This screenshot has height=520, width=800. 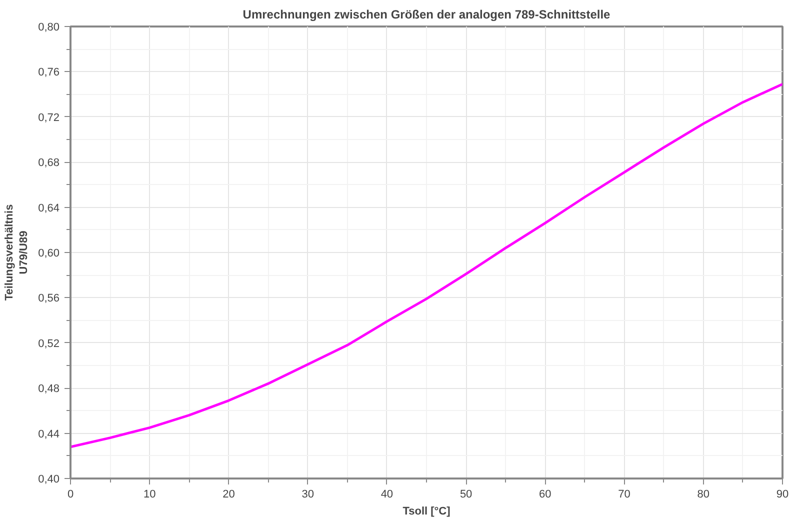 I want to click on x-tick-label: 90, so click(x=782, y=494).